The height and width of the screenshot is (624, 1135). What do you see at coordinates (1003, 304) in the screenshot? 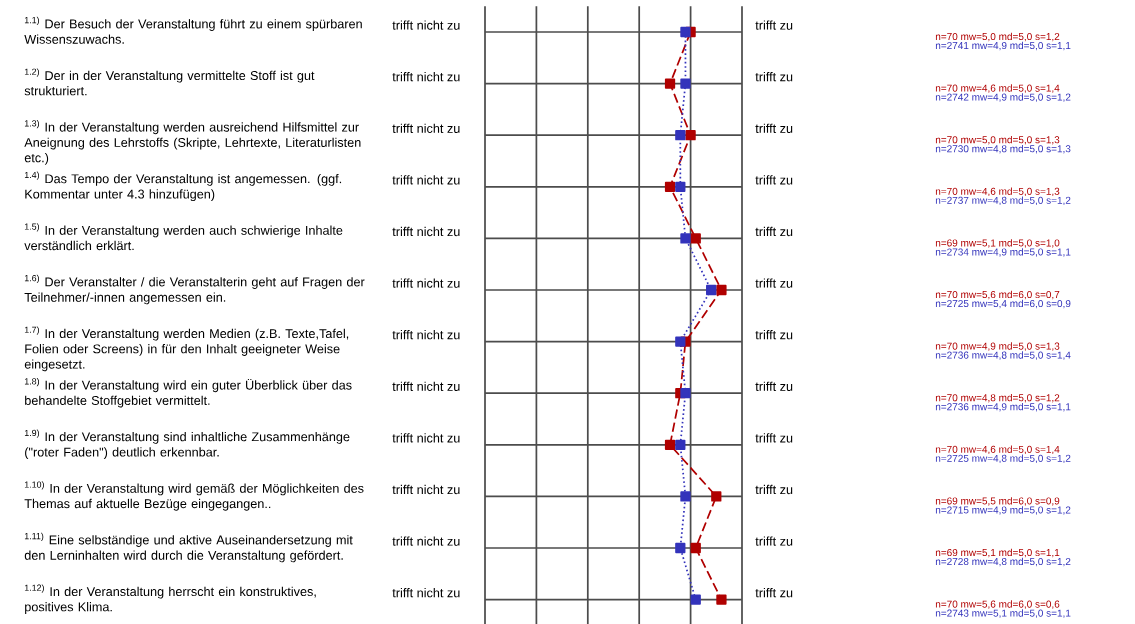
I see `data-label: n=2725 mw=5,4 md=6,0 s=0,9` at bounding box center [1003, 304].